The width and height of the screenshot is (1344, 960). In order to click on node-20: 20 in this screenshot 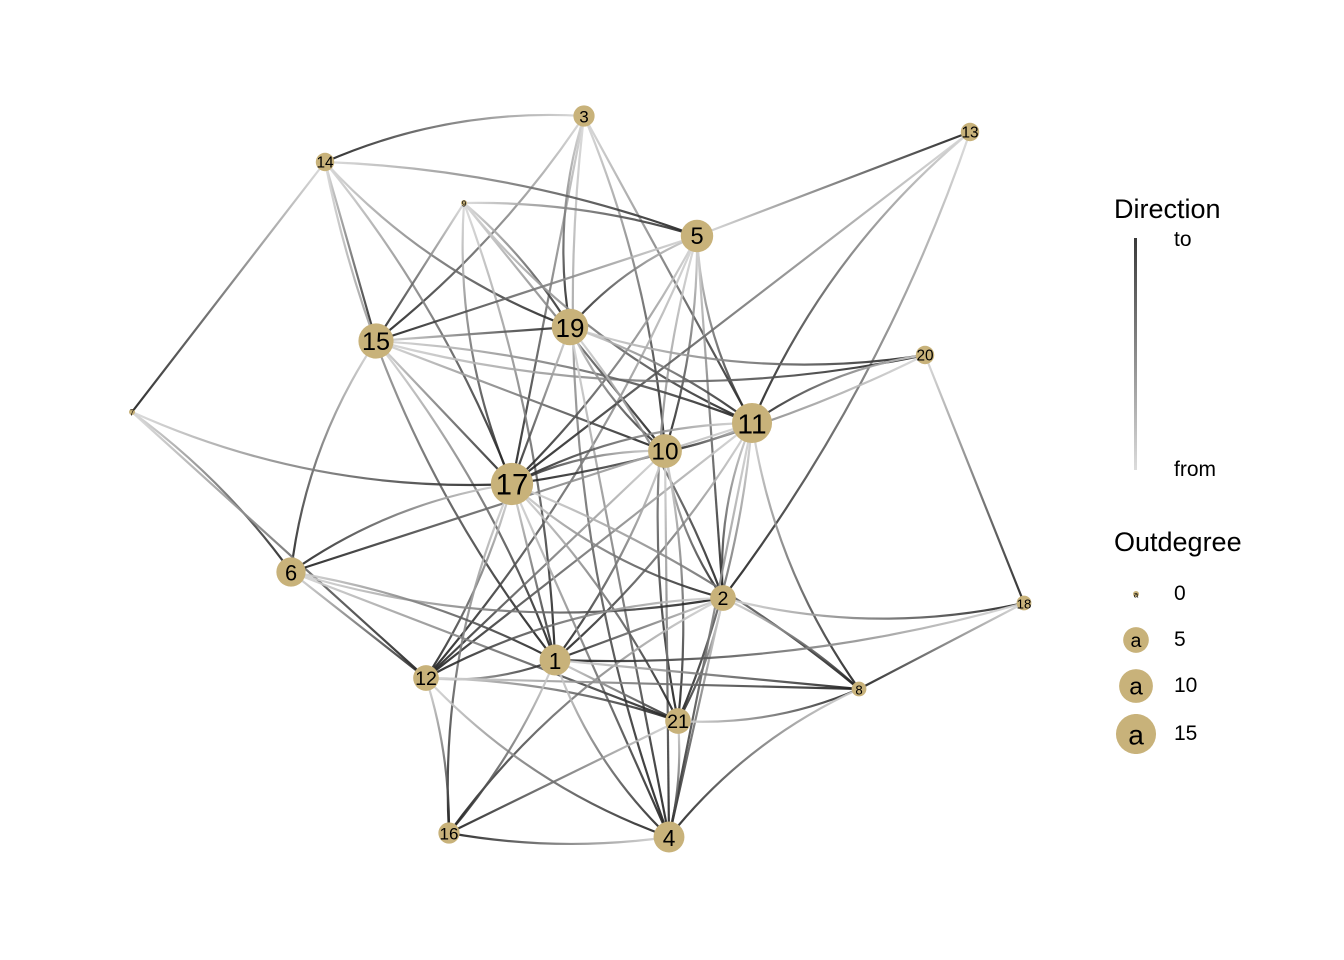, I will do `click(925, 355)`.